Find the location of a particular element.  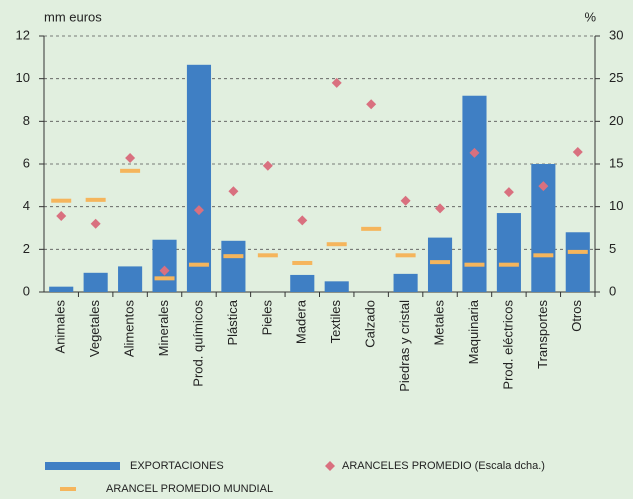

y2-tick-label: 0 is located at coordinates (612, 290).